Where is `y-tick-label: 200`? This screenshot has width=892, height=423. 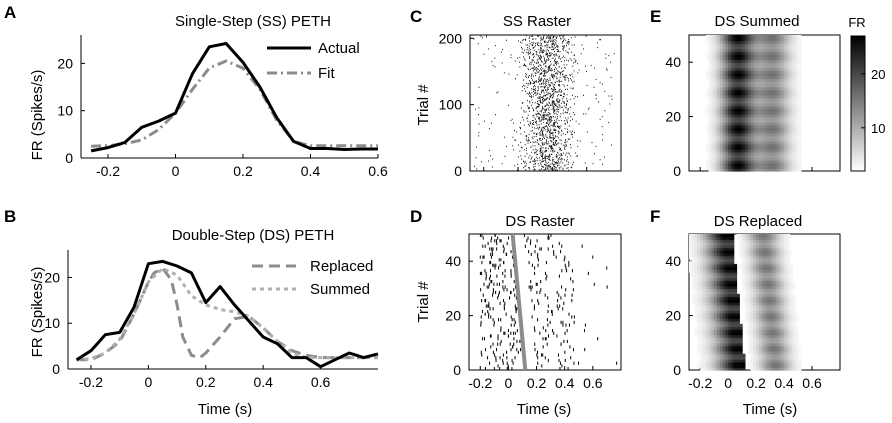 y-tick-label: 200 is located at coordinates (451, 38).